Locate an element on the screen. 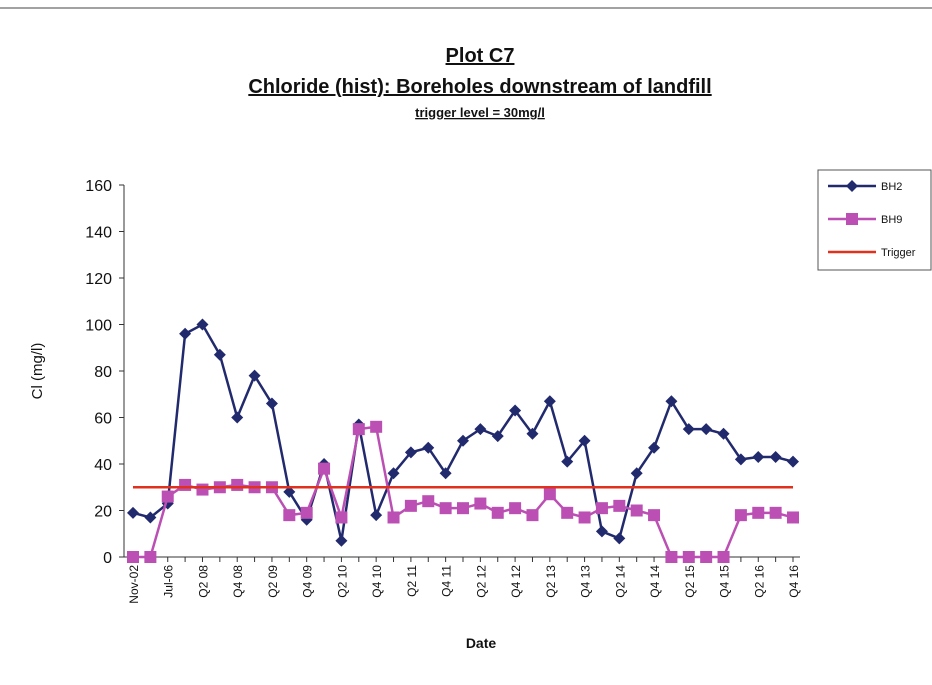 This screenshot has width=932, height=685. x-tick-label: Q2 16 is located at coordinates (759, 581).